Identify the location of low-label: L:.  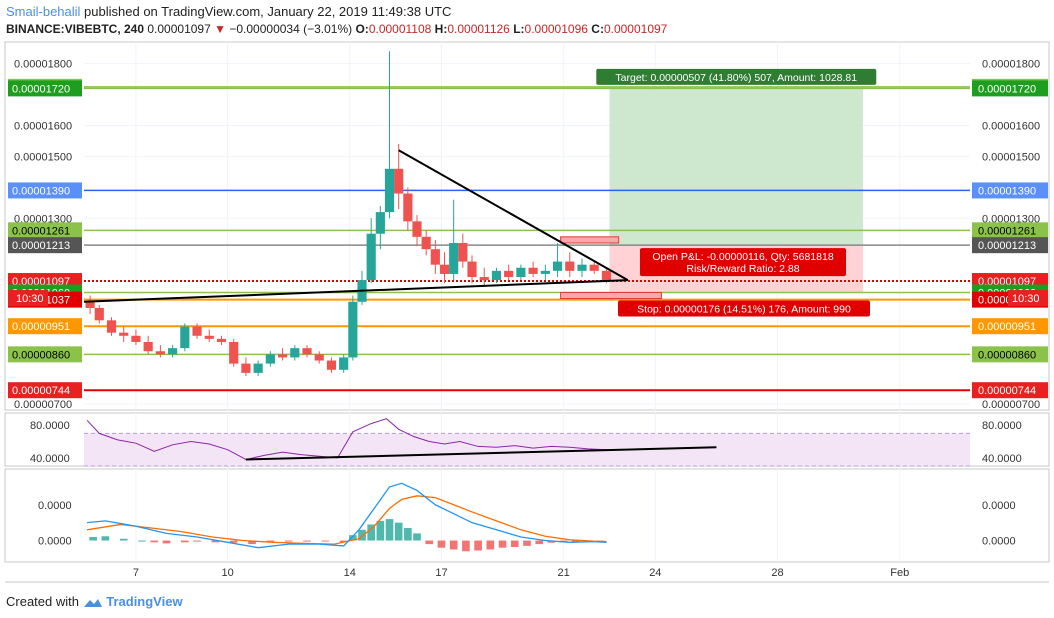
(519, 29).